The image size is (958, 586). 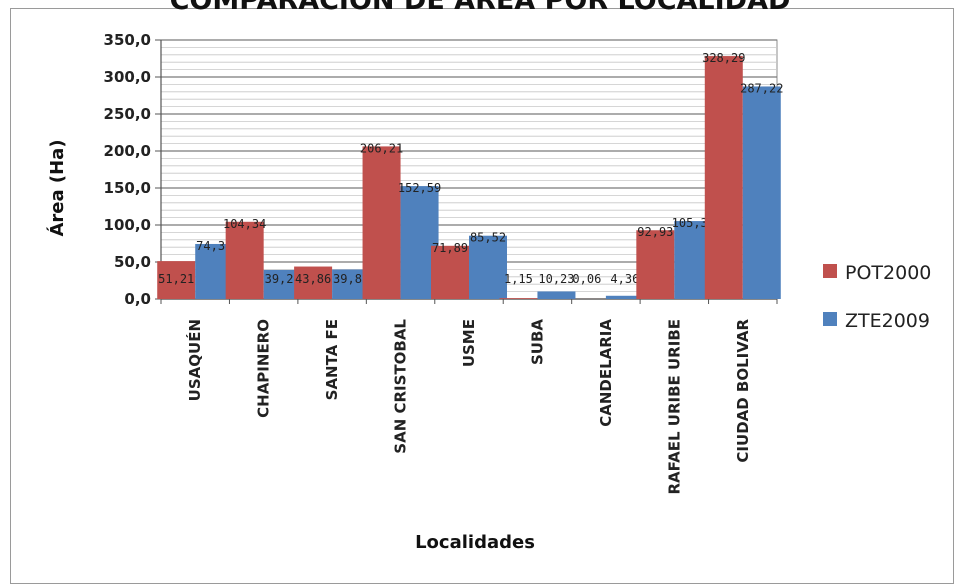 I want to click on y-tick-label: 250,0, so click(x=127, y=114).